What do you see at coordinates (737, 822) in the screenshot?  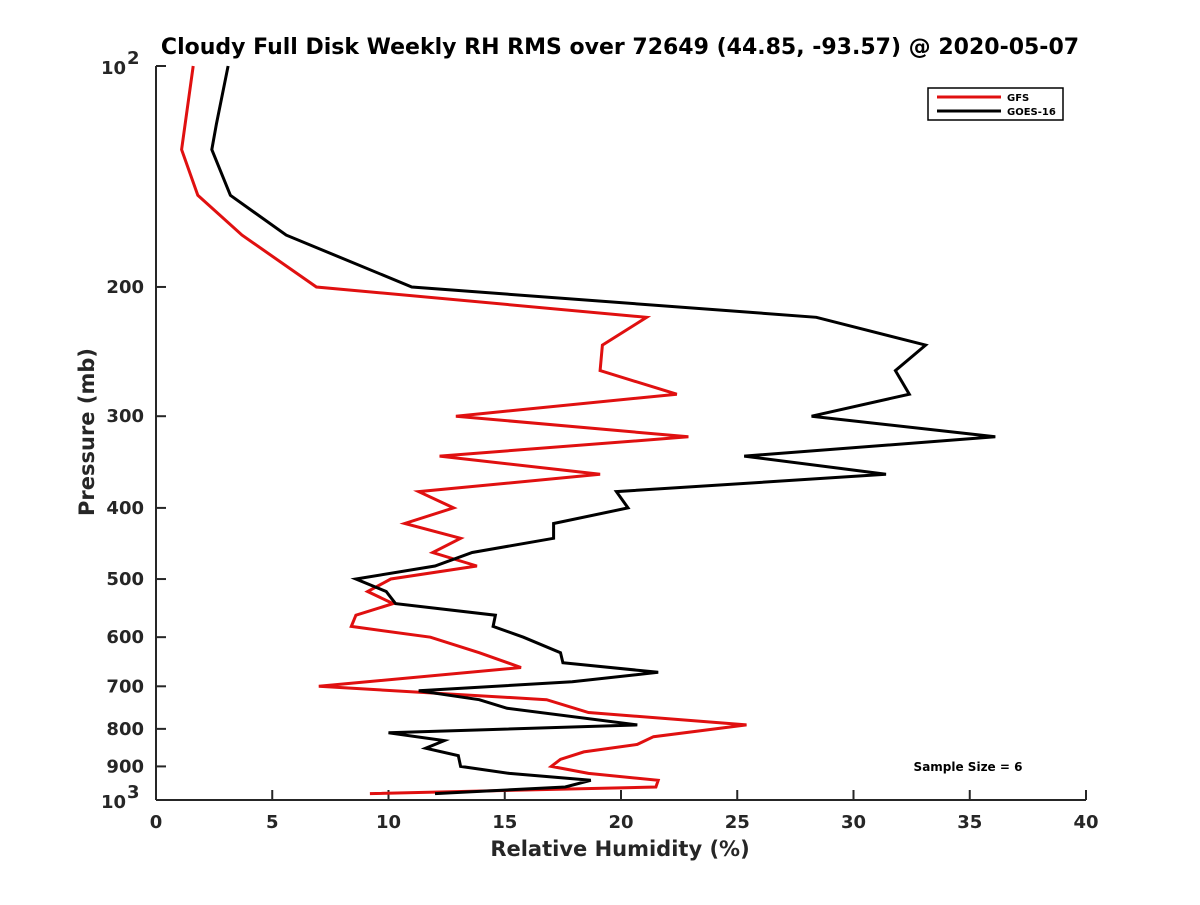 I see `x-tick-label: 25` at bounding box center [737, 822].